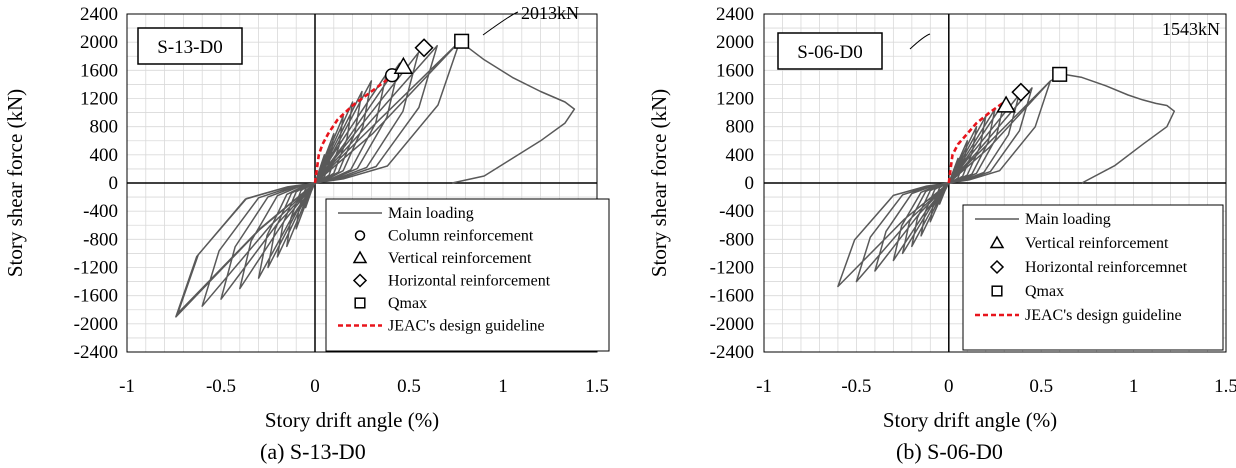  Describe the element at coordinates (550, 13) in the screenshot. I see `qmax-annotation: 2013kN` at that location.